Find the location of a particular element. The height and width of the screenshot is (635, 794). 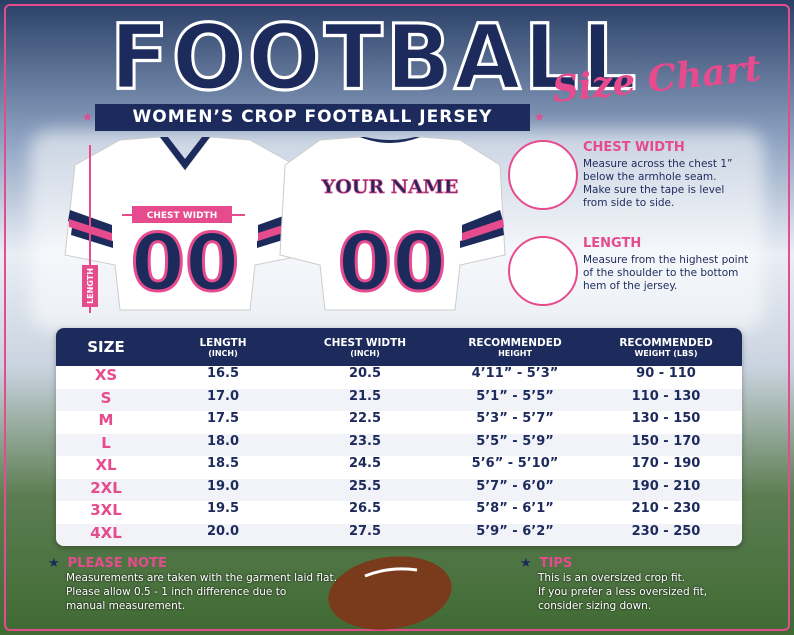

table-cell: 110 - 130 is located at coordinates (666, 396).